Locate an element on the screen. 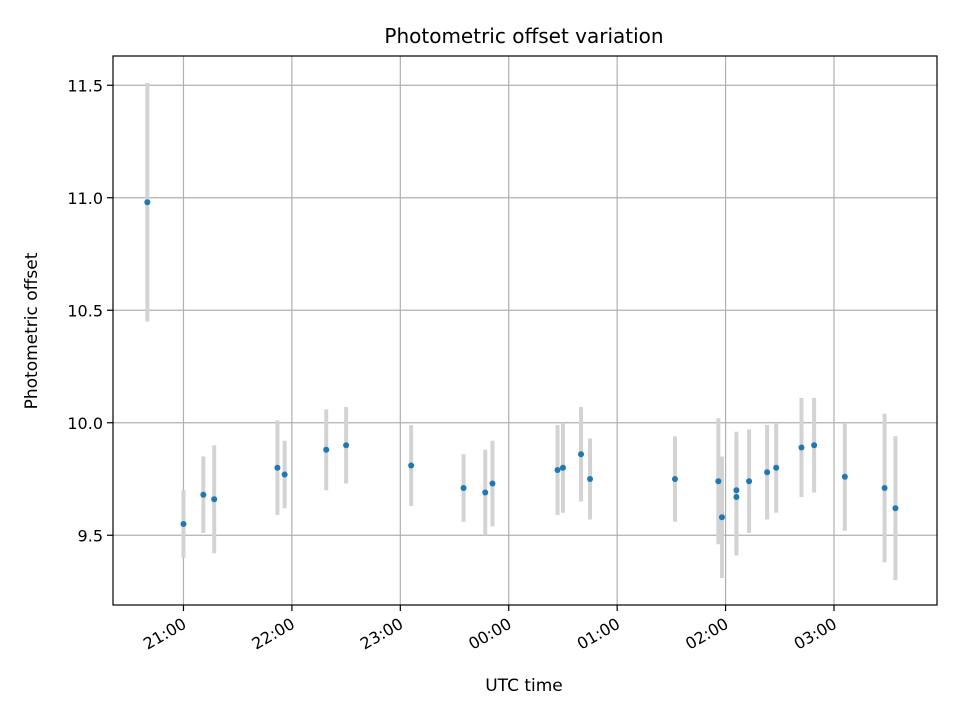 The height and width of the screenshot is (720, 960). y-tick-label: 10.5 is located at coordinates (85, 310).